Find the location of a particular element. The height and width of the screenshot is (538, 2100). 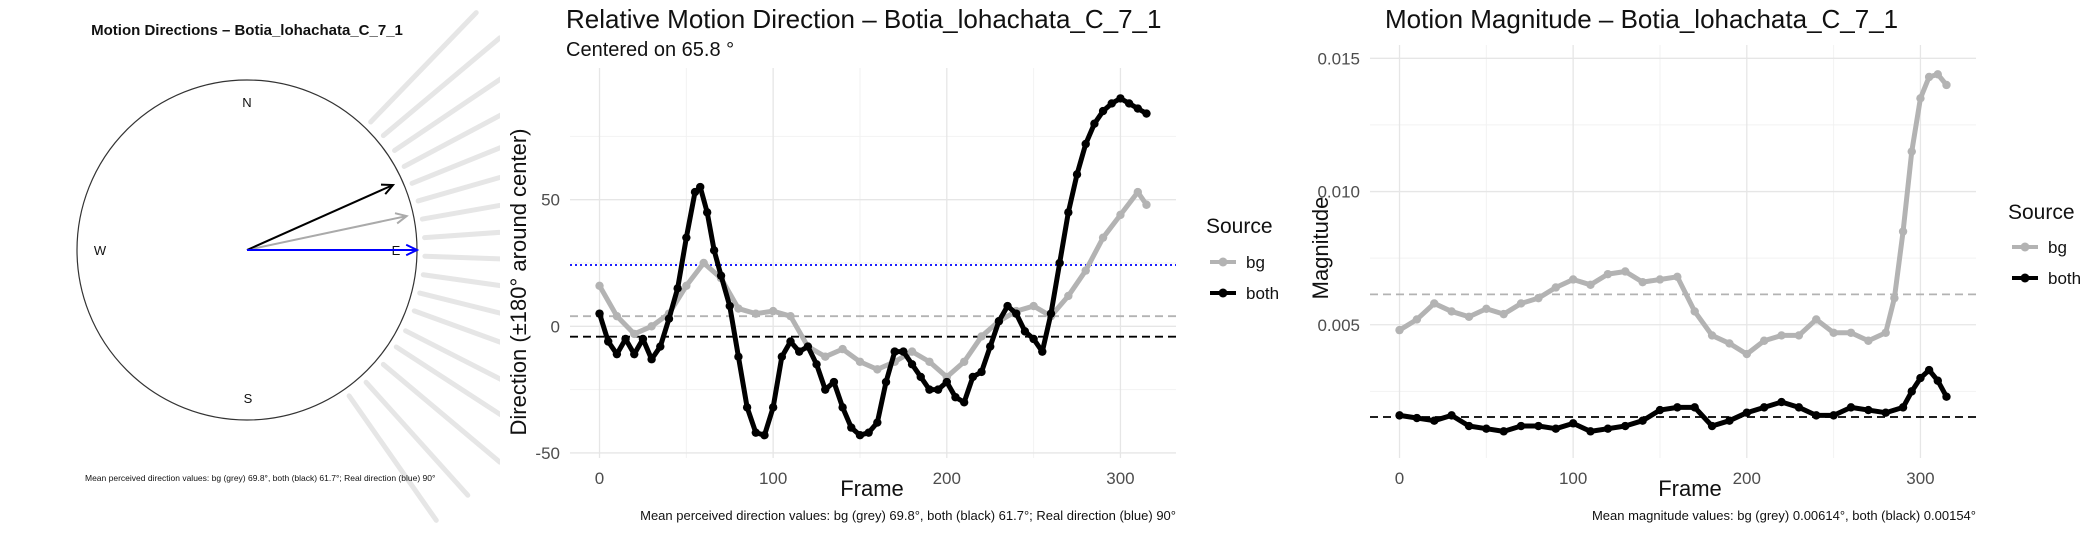

series-both is located at coordinates (1673, 400).